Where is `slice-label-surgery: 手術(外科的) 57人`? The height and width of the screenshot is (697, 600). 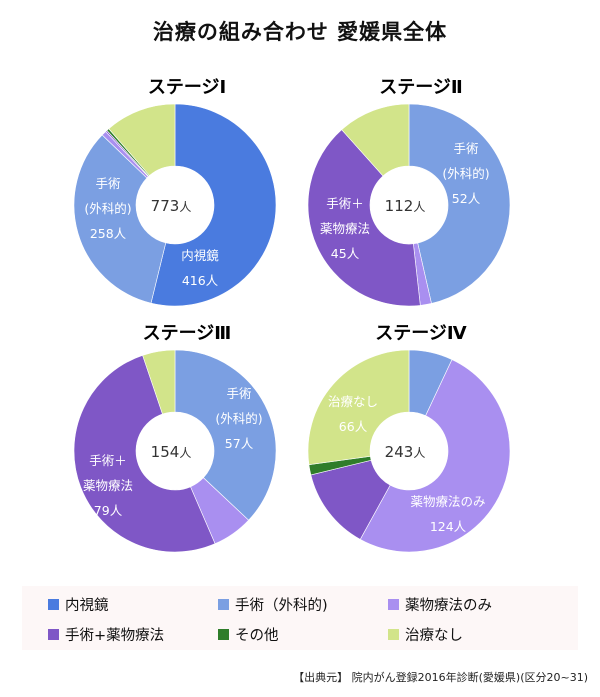 slice-label-surgery: 手術(外科的) 57人 is located at coordinates (238, 418).